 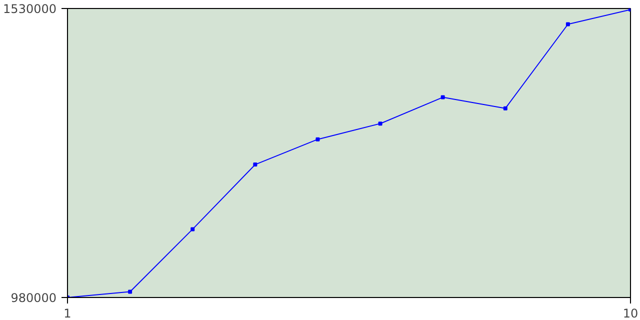 What do you see at coordinates (33, 298) in the screenshot?
I see `y-tick-label: 980000` at bounding box center [33, 298].